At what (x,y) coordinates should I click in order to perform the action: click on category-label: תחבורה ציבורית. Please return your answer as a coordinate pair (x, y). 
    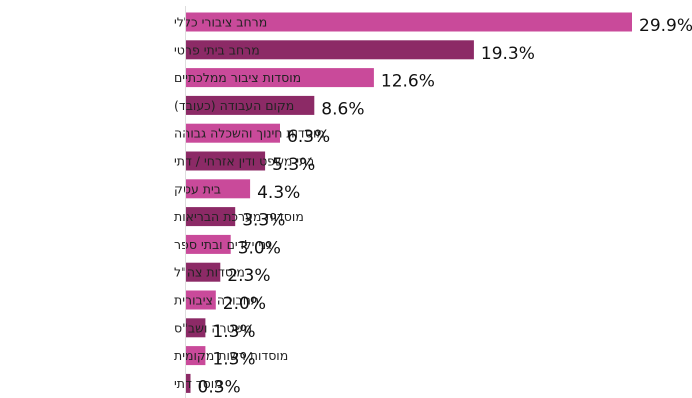
    Looking at the image, I should click on (216, 300).